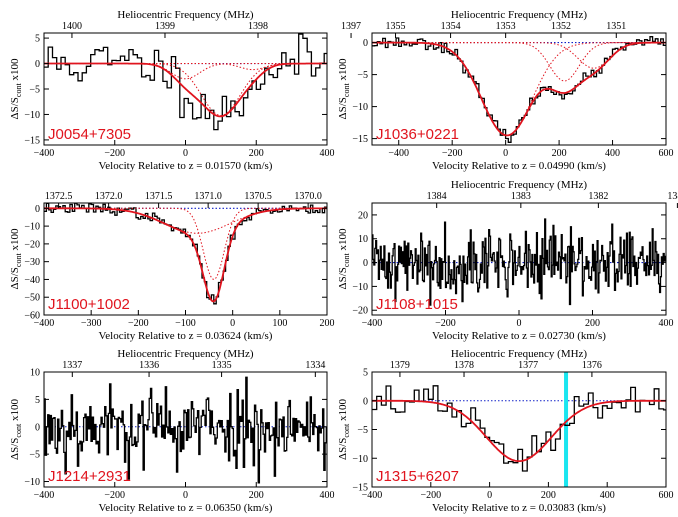  I want to click on top-tick-label: 1336, so click(149, 365).